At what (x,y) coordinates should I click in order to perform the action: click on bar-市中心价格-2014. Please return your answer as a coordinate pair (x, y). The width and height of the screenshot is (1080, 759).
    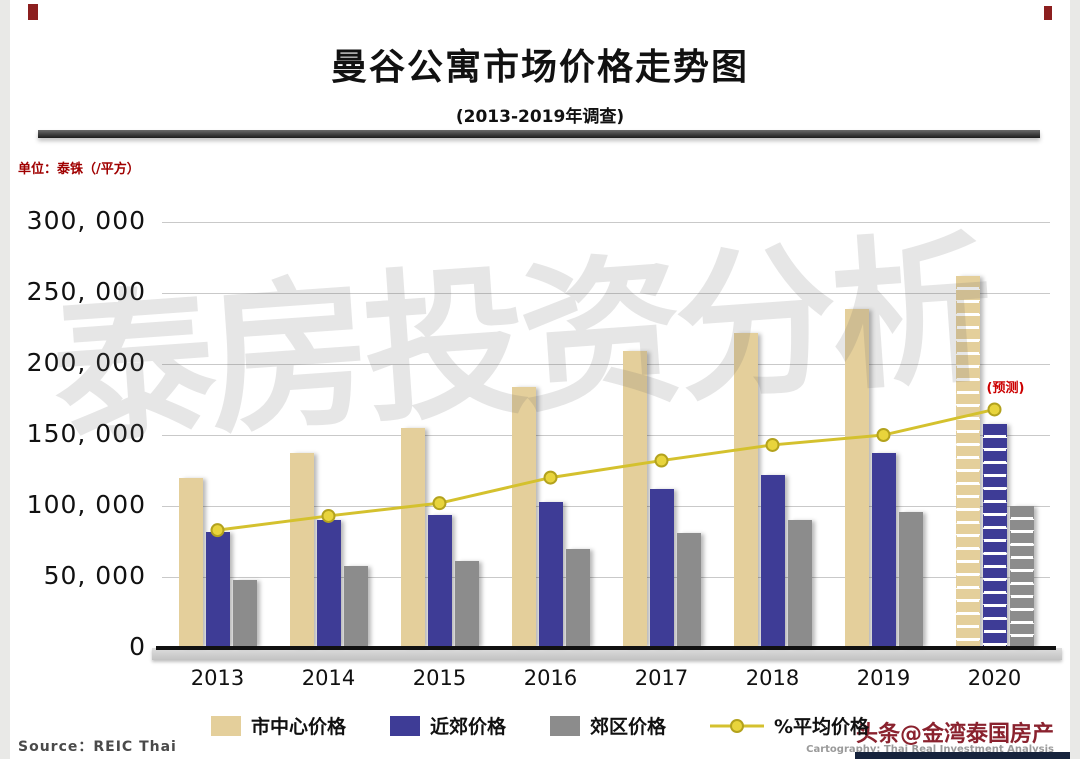
    Looking at the image, I should click on (301, 550).